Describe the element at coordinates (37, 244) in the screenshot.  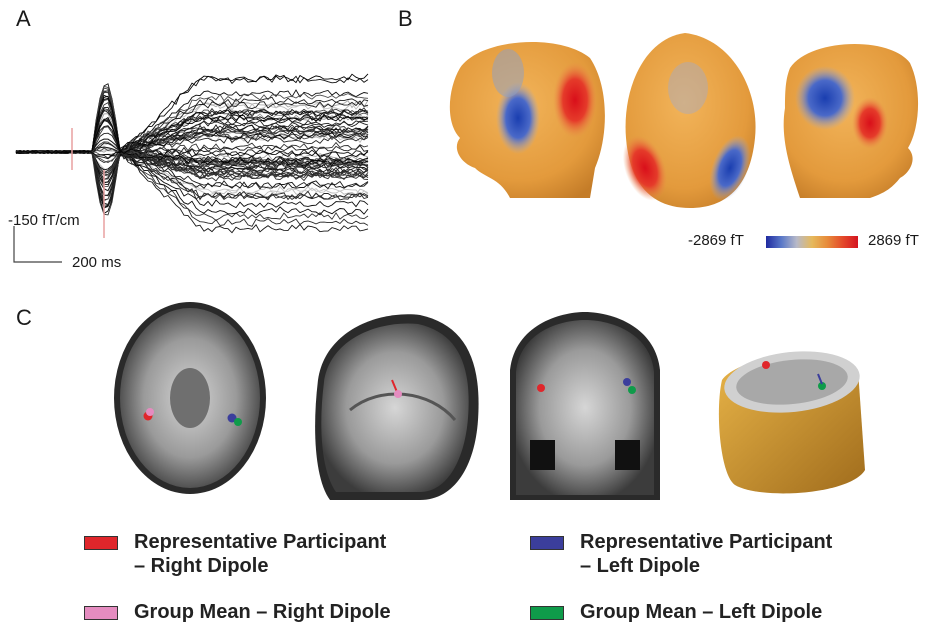
I see `scale-bar` at that location.